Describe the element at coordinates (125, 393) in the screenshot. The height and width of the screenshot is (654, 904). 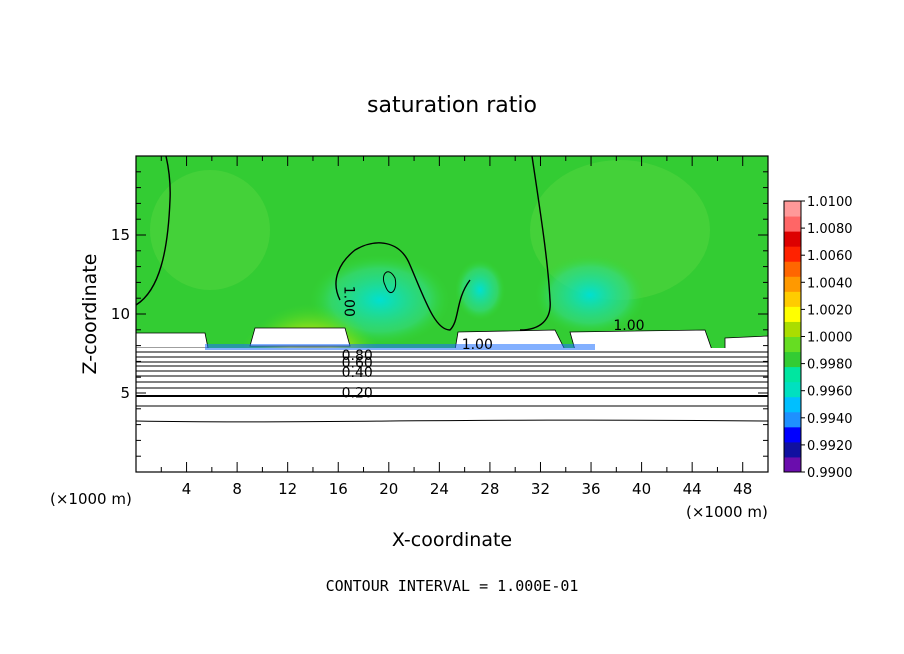
I see `y-tick-label: 5` at that location.